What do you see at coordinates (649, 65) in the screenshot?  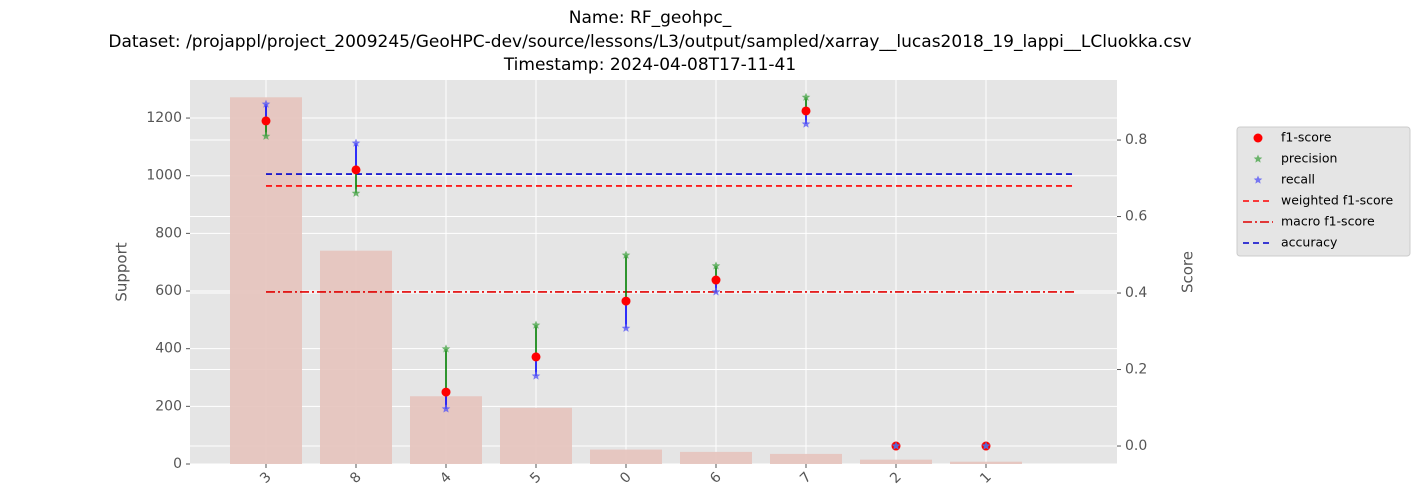 I see `chart-subtitle: Timestamp: 2024-04-08T17-11-41` at bounding box center [649, 65].